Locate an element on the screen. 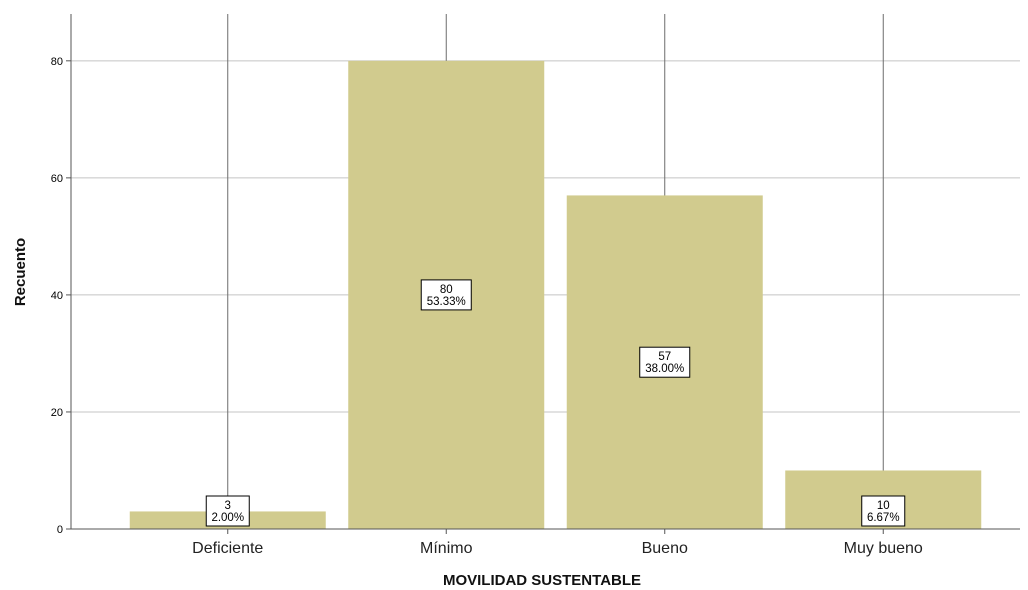 Image resolution: width=1028 pixels, height=590 pixels. y-tick-label: 60 is located at coordinates (57, 179).